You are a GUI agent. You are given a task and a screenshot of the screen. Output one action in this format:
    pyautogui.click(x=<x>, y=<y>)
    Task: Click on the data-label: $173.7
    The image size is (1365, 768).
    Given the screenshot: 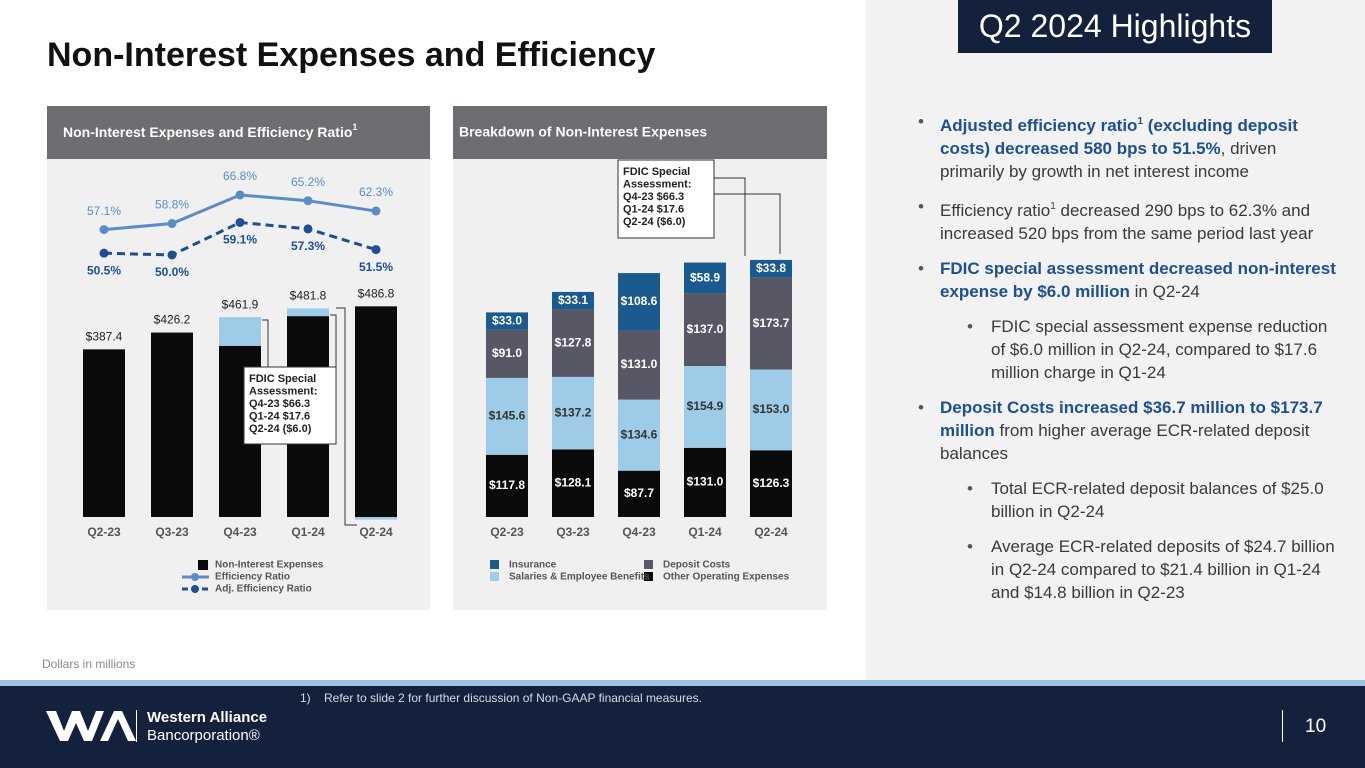 What is the action you would take?
    pyautogui.click(x=771, y=323)
    